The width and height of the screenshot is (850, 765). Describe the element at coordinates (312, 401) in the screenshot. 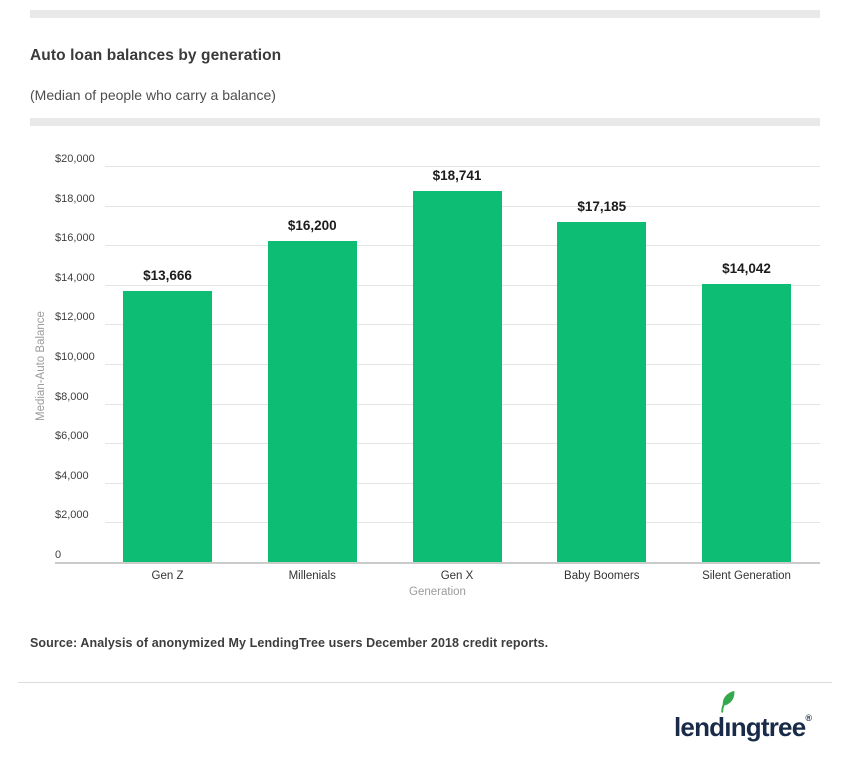

I see `bar-millenials` at that location.